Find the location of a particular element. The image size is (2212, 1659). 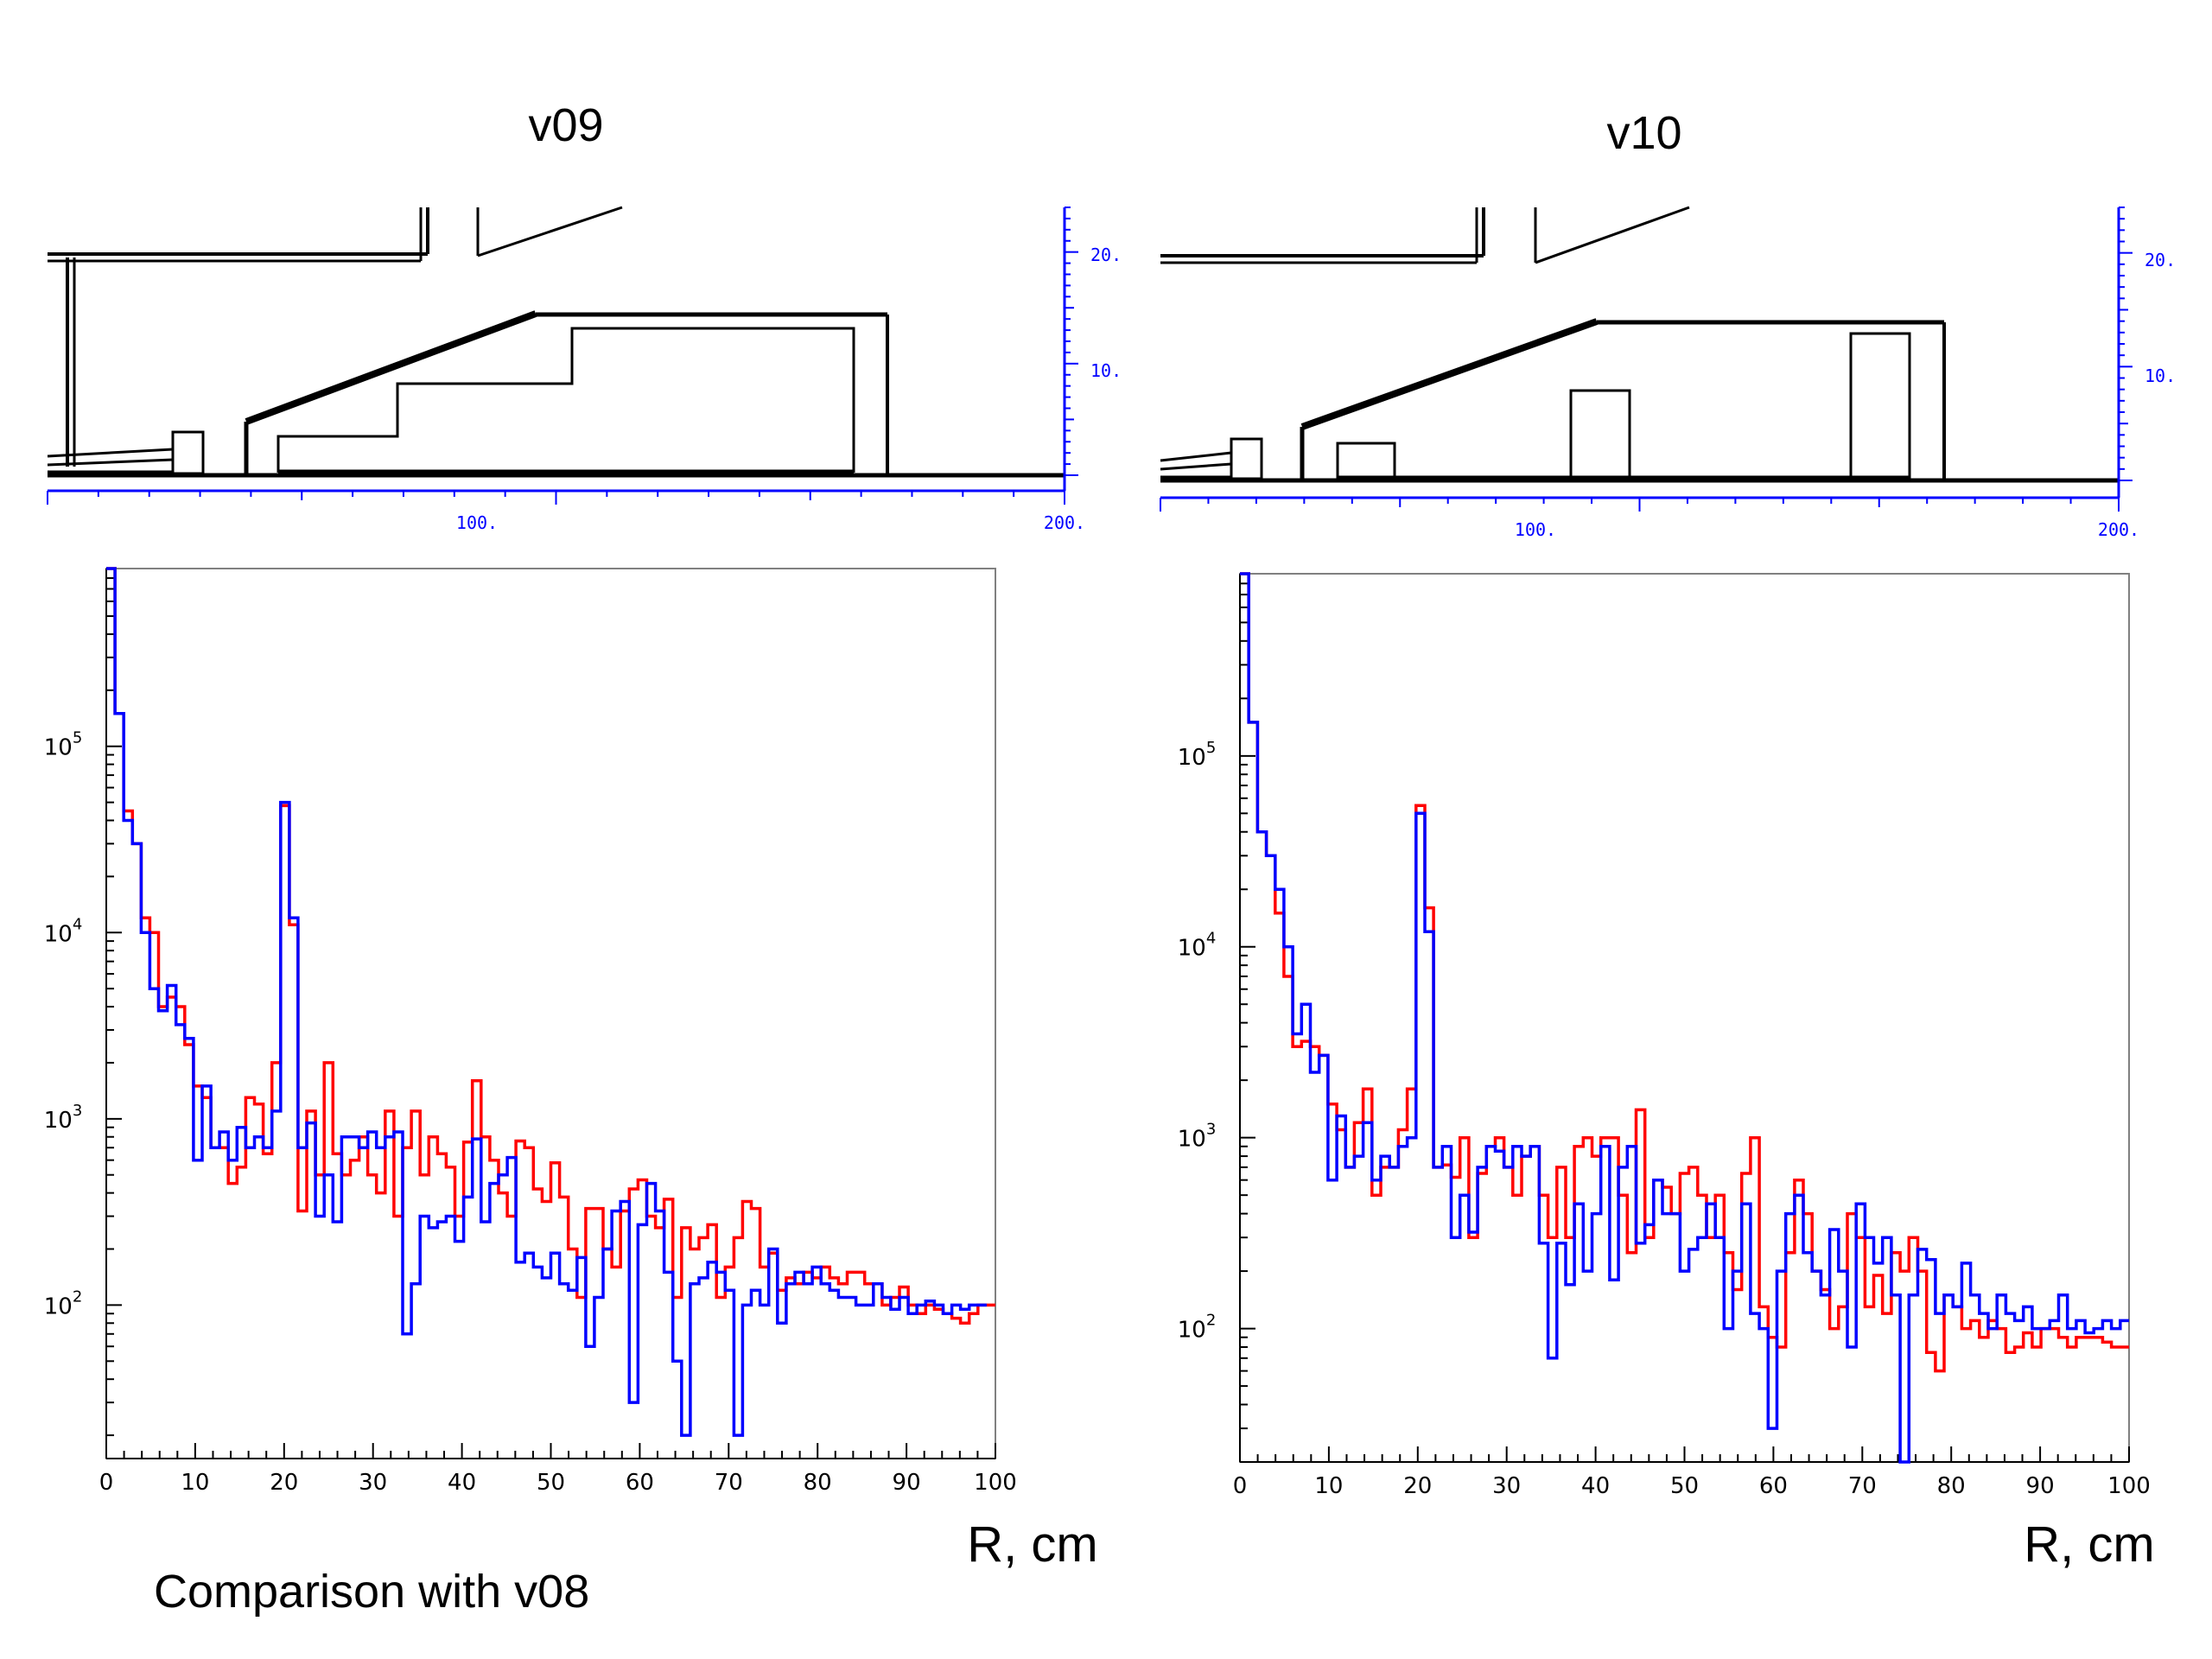

panel-title-v10: v10 is located at coordinates (1643, 133).